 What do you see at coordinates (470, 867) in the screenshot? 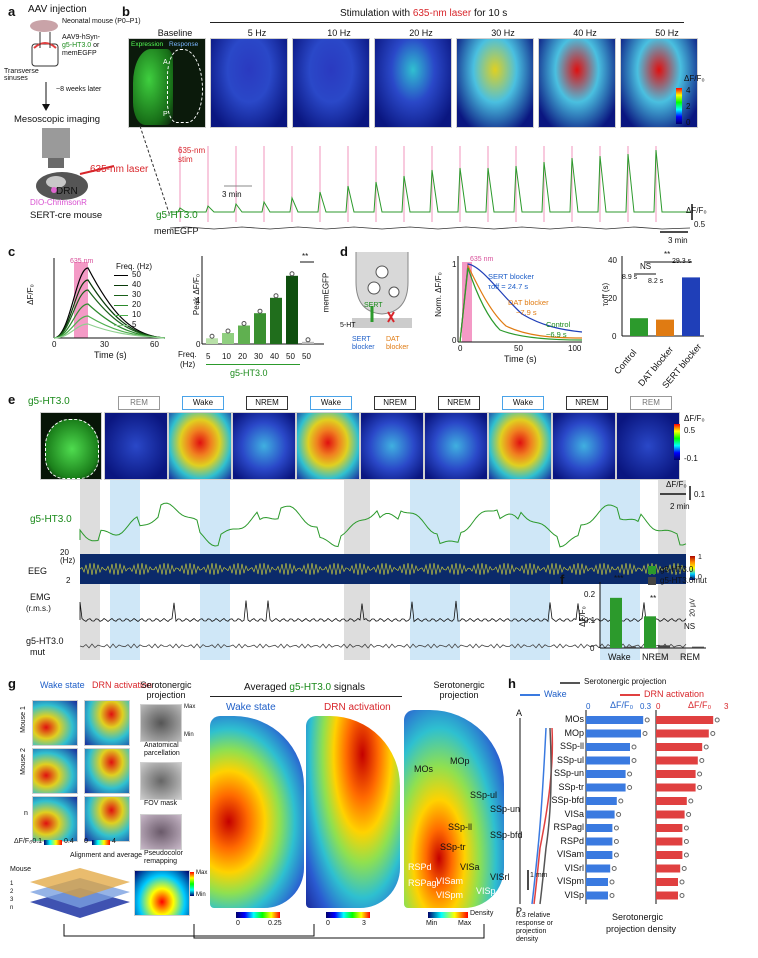
I see `g-region-7: VISa` at bounding box center [470, 867].